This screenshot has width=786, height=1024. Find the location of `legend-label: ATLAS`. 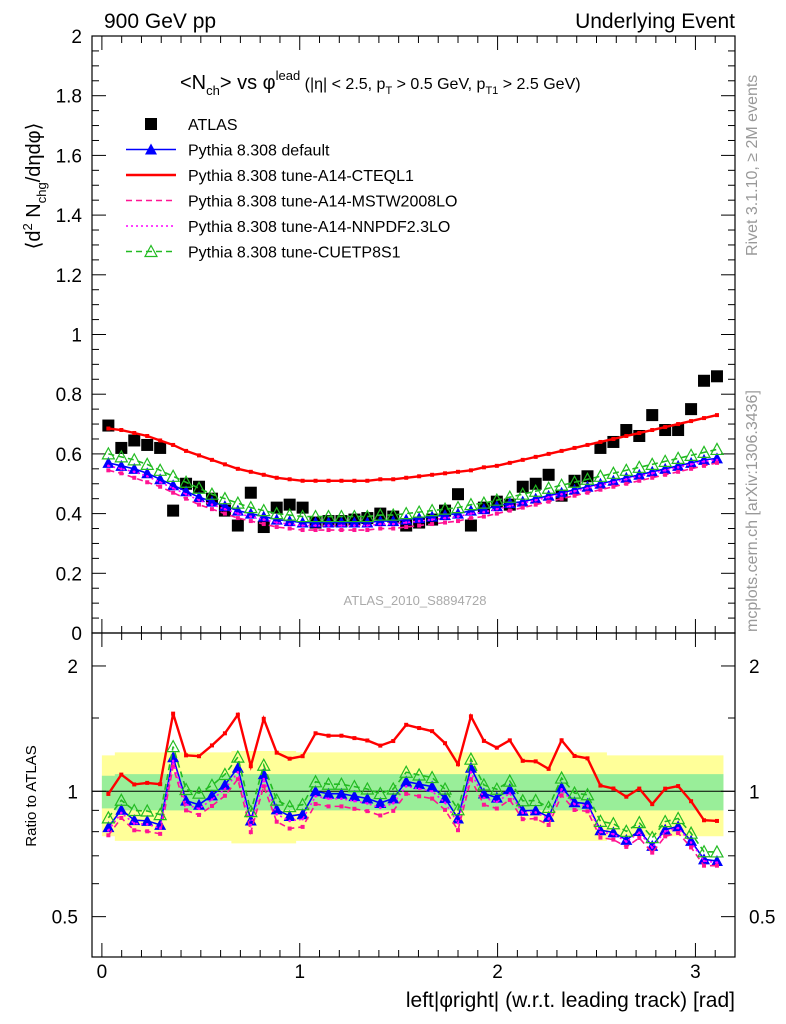

legend-label: ATLAS is located at coordinates (213, 125).